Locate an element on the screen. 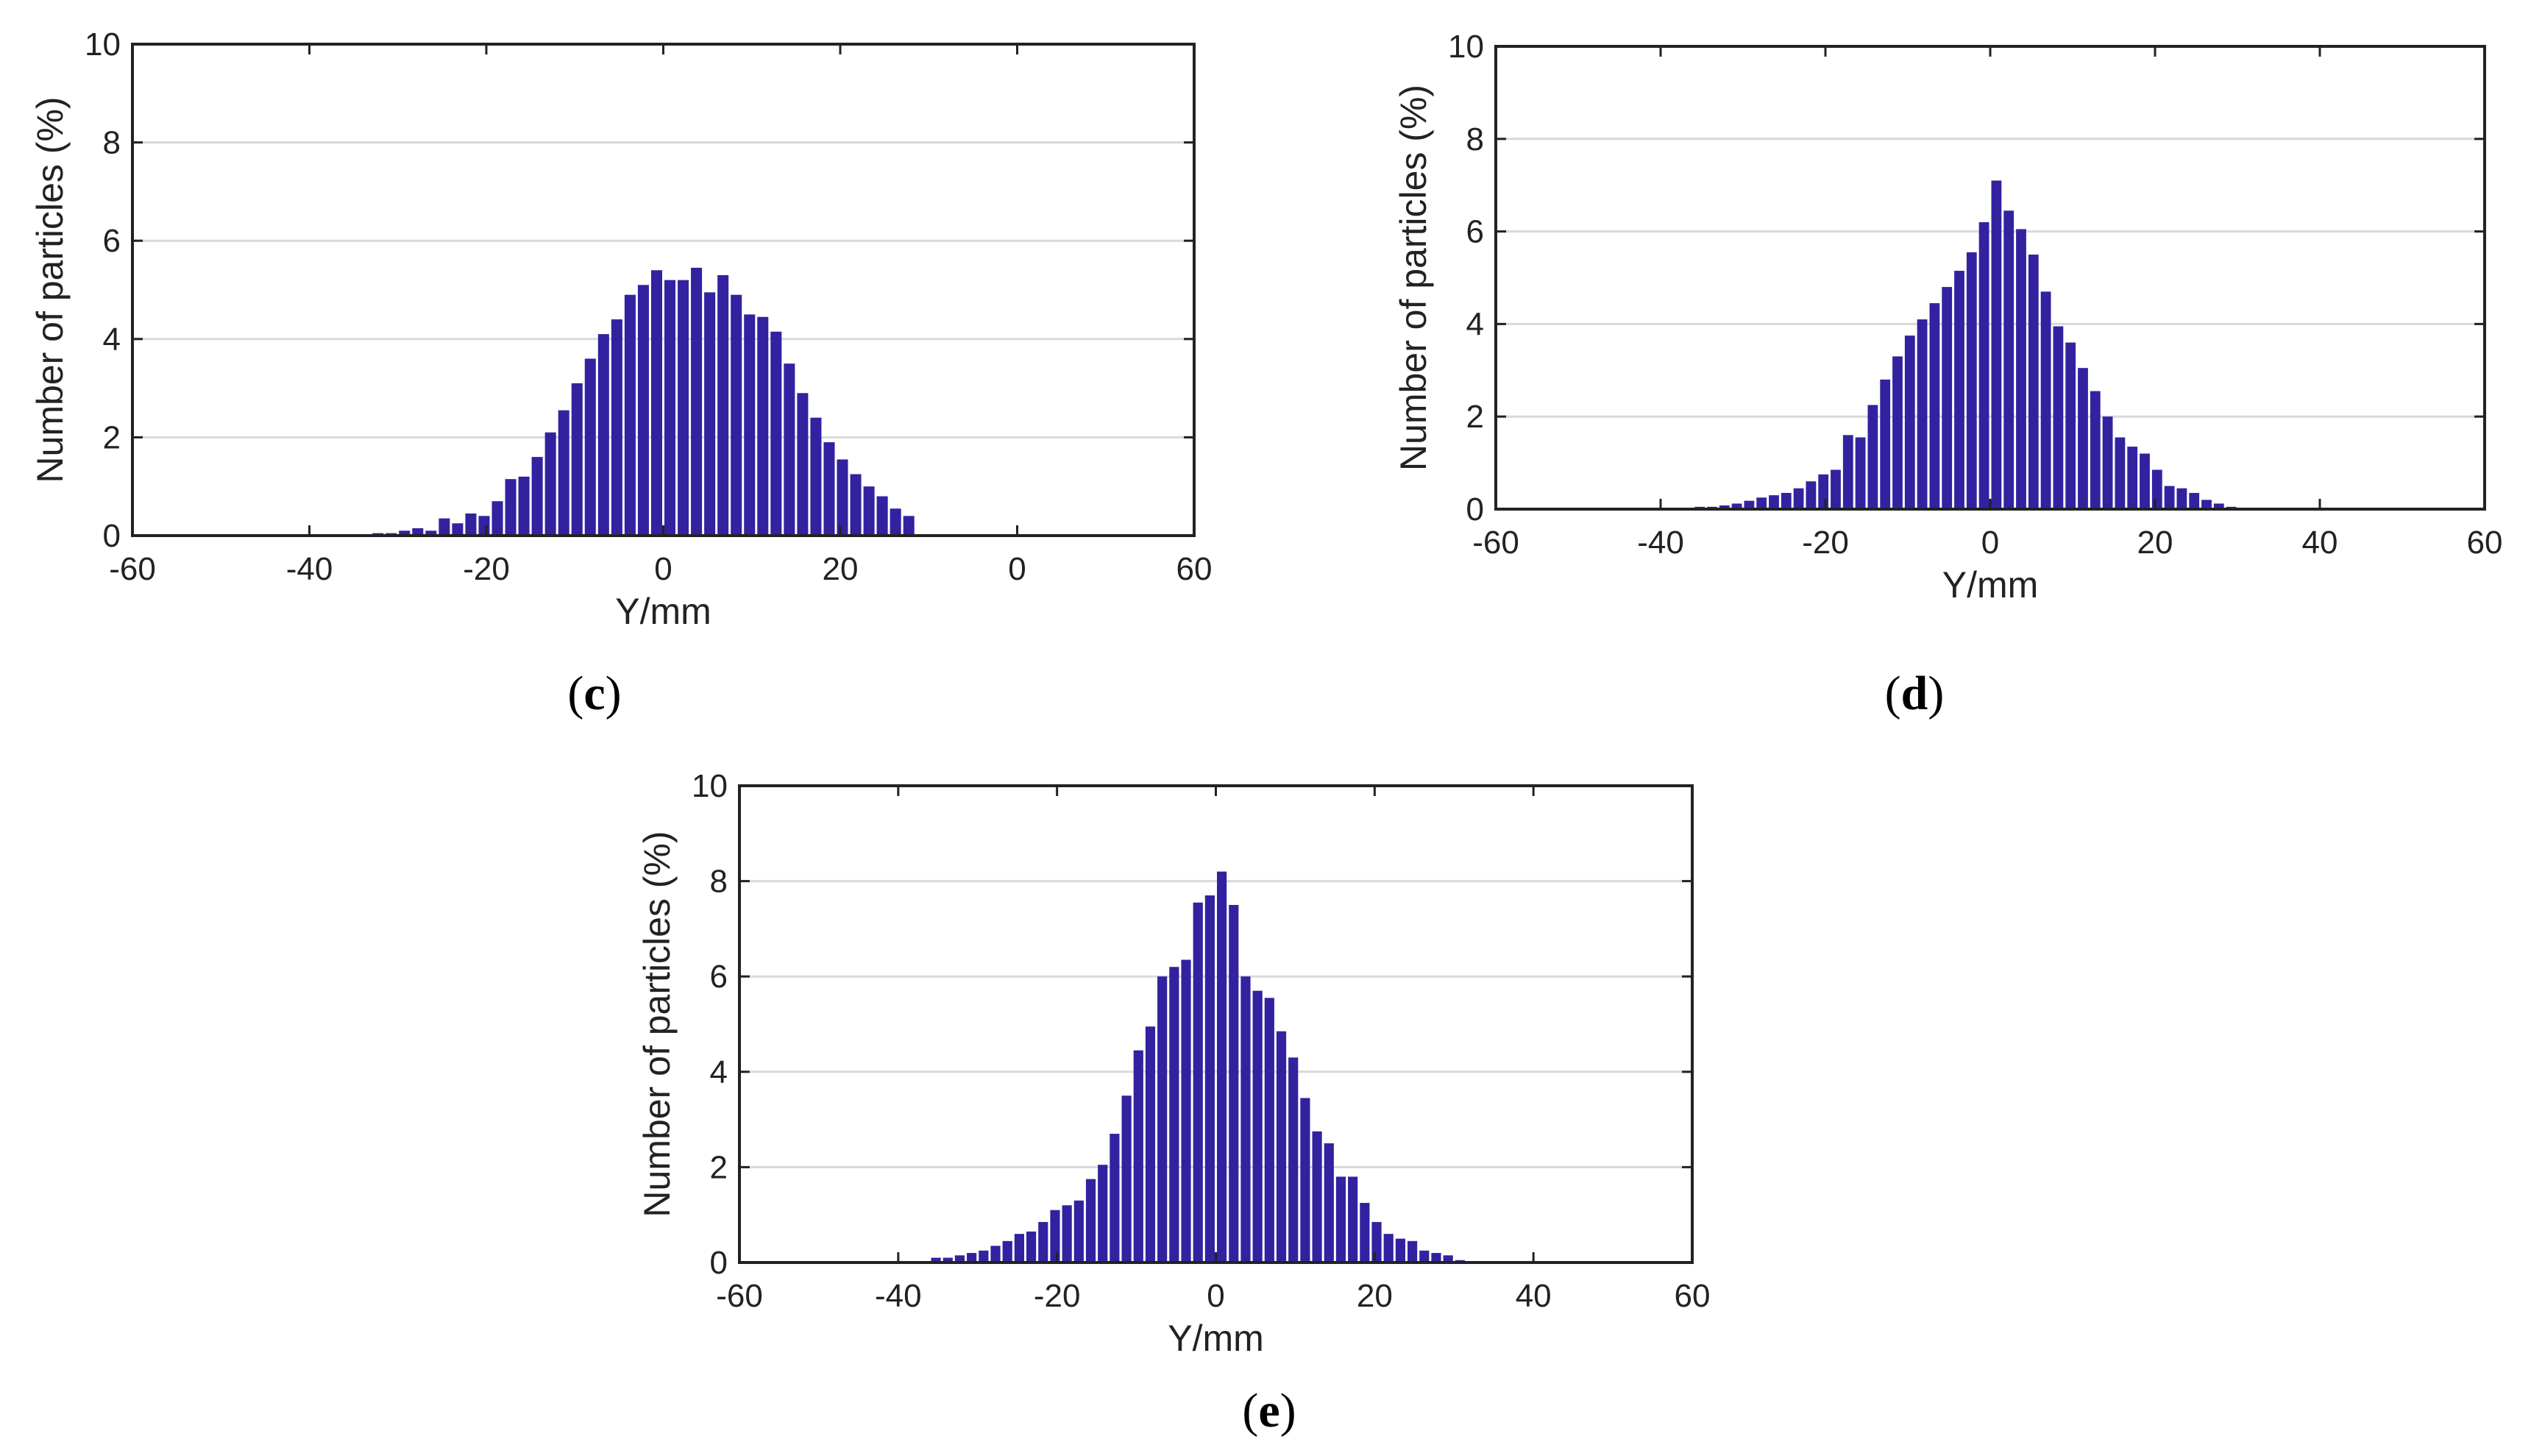  y-tick-label: 2 is located at coordinates (112, 437).